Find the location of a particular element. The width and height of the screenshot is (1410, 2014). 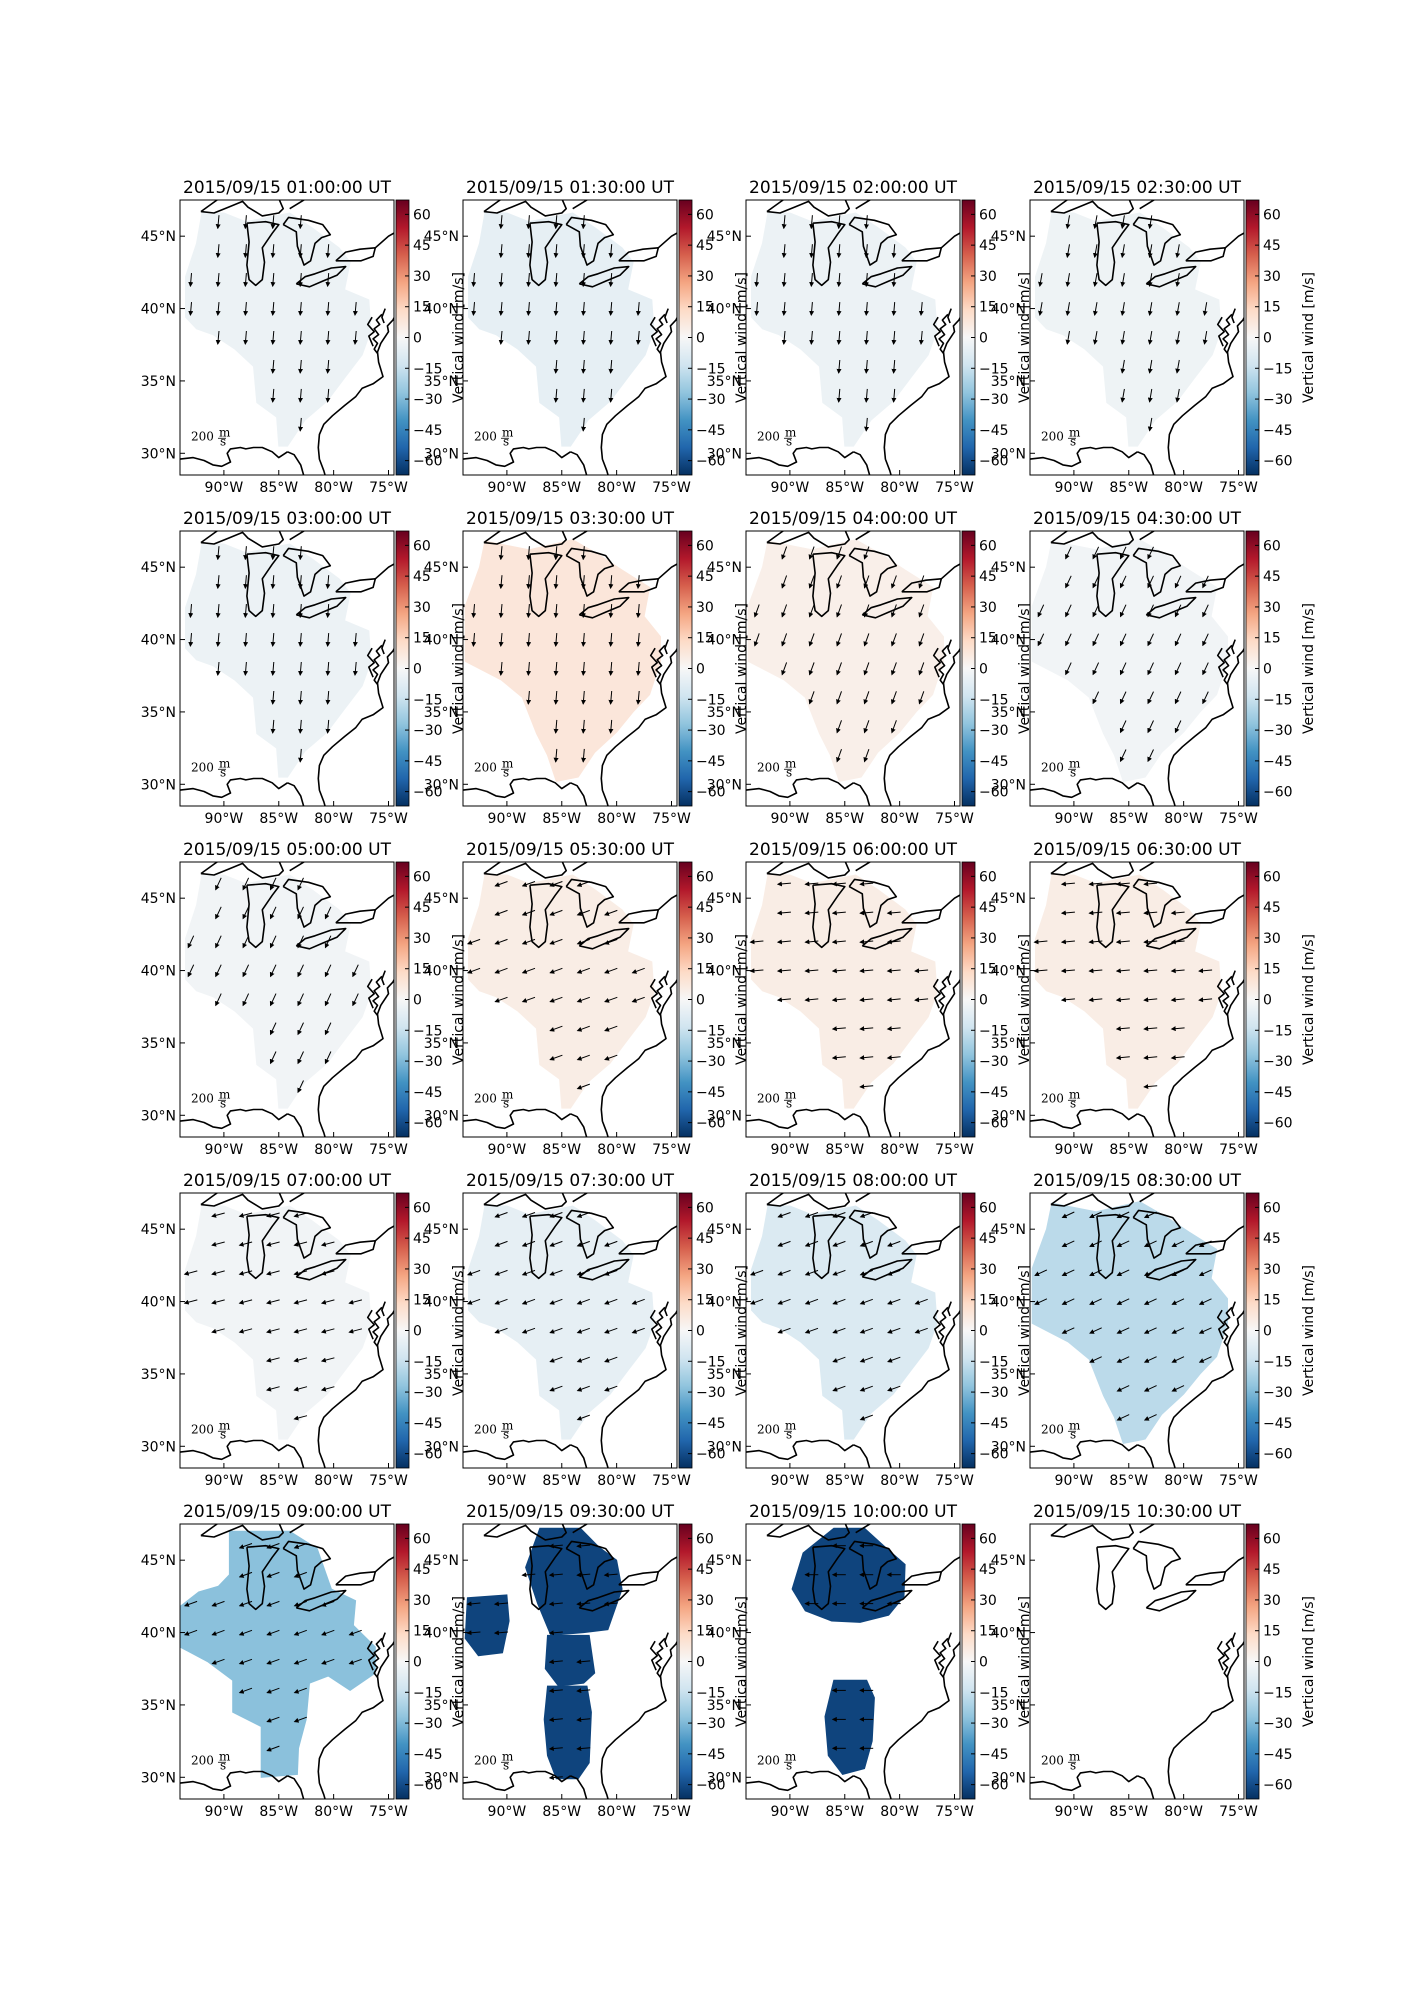

panel-content is located at coordinates (1137, 999).